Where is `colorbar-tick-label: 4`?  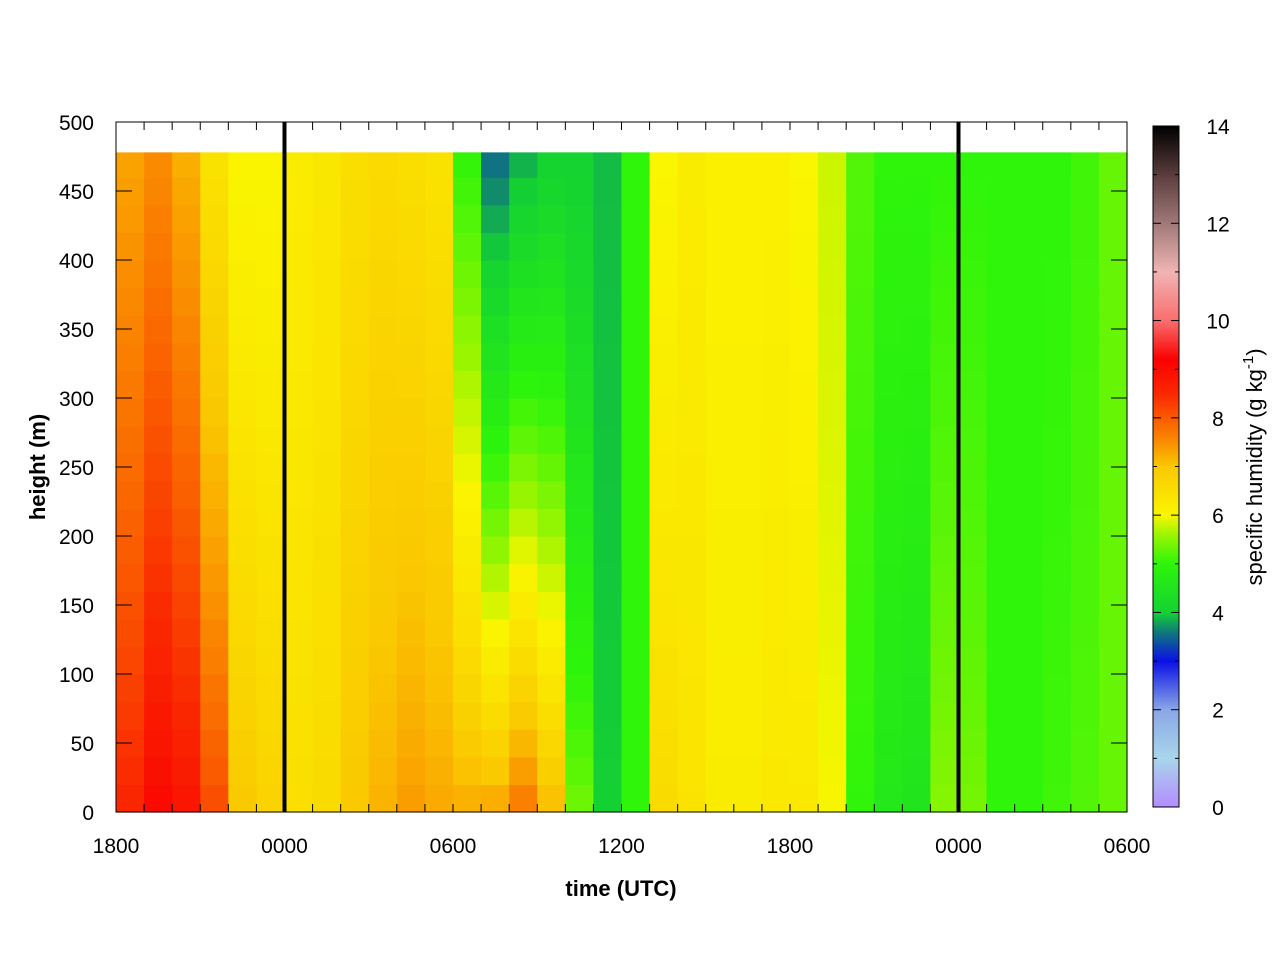 colorbar-tick-label: 4 is located at coordinates (1218, 613).